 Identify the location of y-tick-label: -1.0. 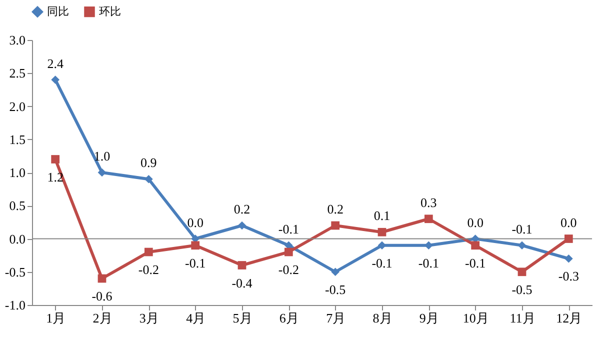
(15, 305).